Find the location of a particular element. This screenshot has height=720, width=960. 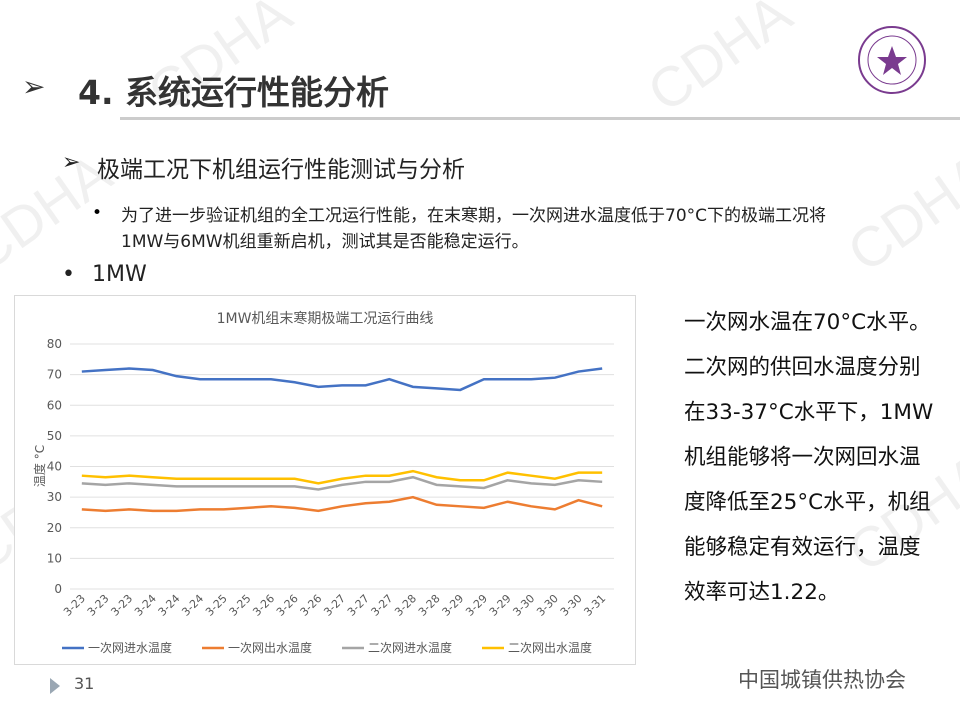

y-tick-label: 10 is located at coordinates (54, 558).